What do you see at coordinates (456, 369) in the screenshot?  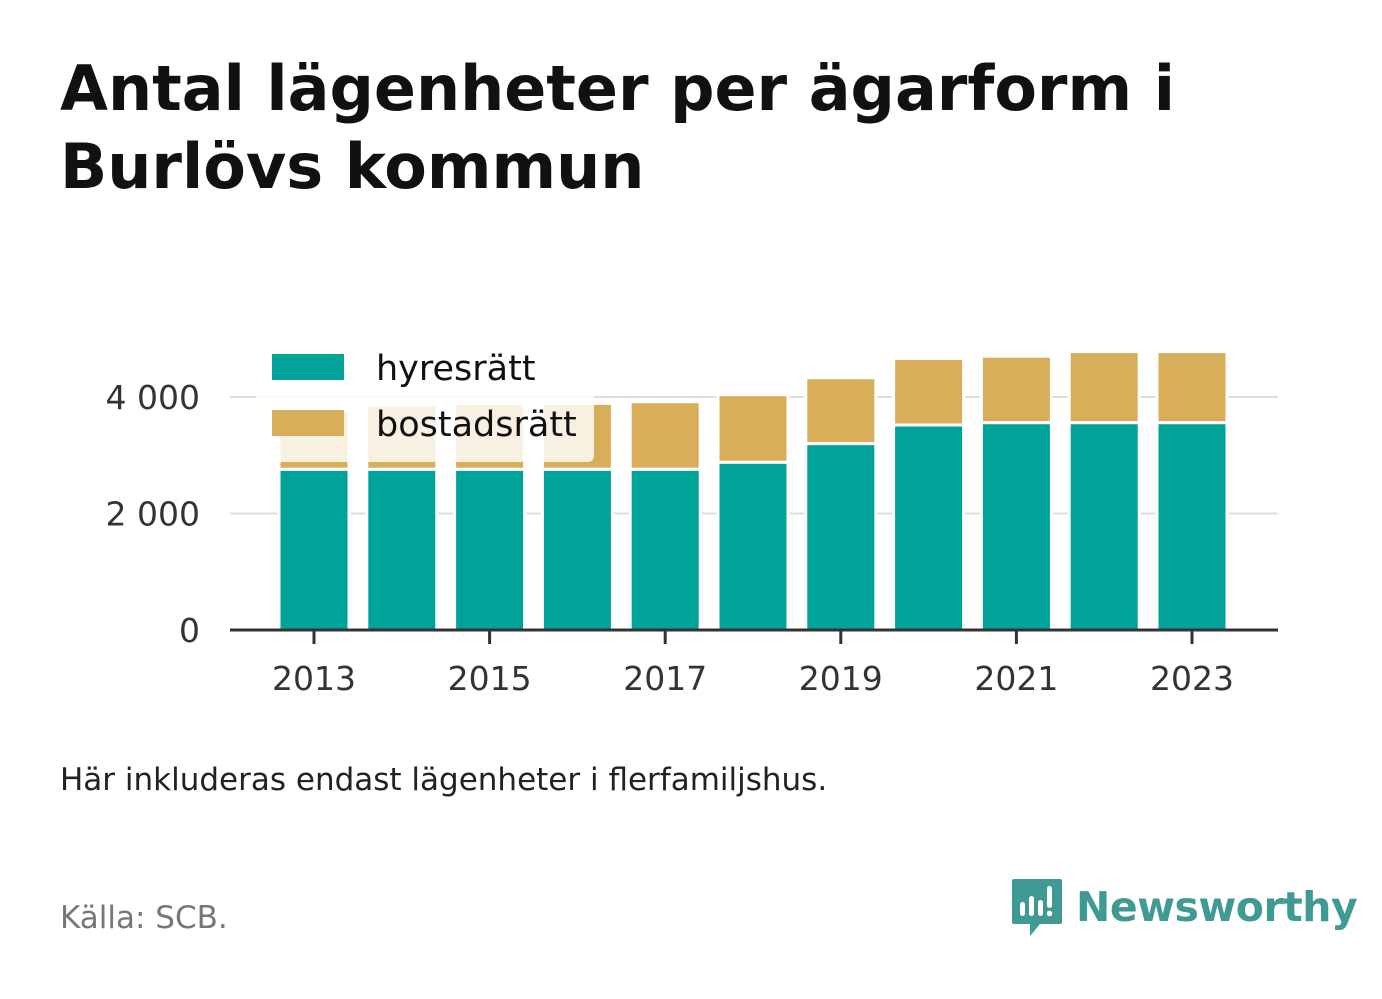 I see `legend-label: hyresrätt` at bounding box center [456, 369].